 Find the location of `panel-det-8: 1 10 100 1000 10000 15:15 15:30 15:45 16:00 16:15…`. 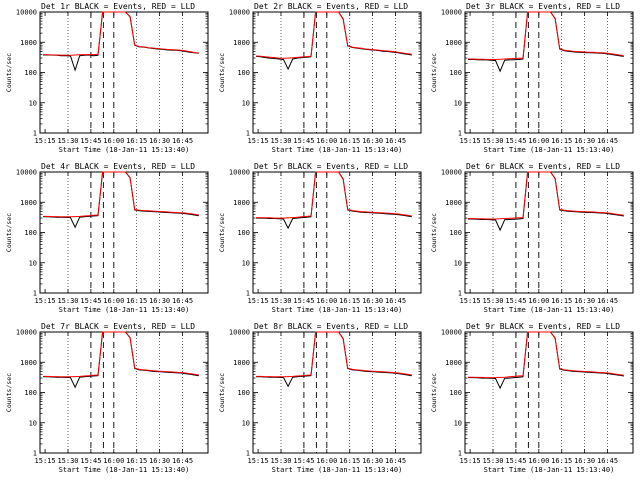

panel-det-8: 1 10 100 1000 10000 15:15 15:30 15:45 16:00 16:15… is located at coordinates (320, 398).